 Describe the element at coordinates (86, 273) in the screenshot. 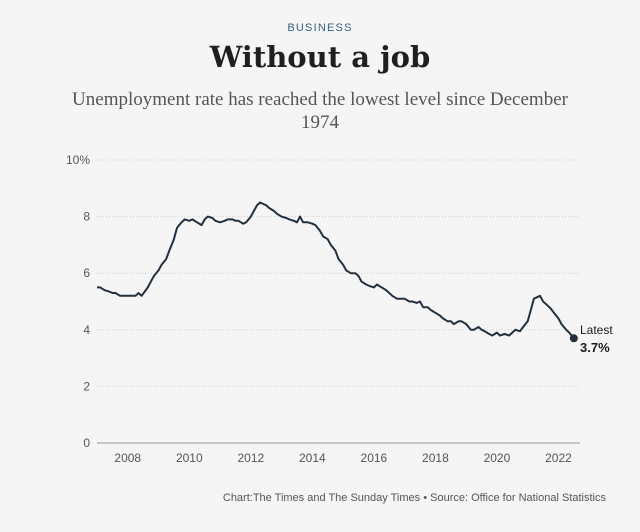

I see `y-tick-label: 6` at that location.